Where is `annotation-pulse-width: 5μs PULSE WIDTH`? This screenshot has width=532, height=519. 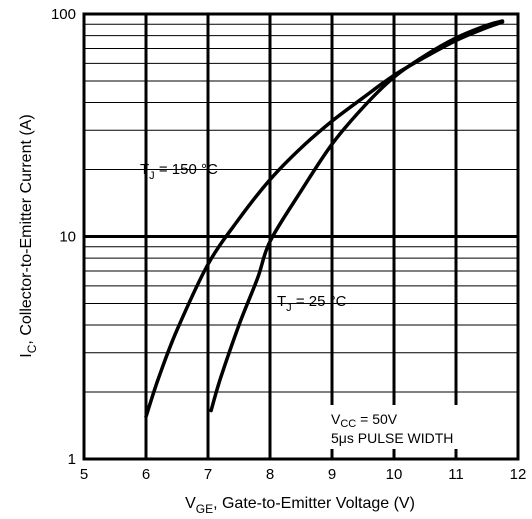 annotation-pulse-width: 5μs PULSE WIDTH is located at coordinates (392, 438).